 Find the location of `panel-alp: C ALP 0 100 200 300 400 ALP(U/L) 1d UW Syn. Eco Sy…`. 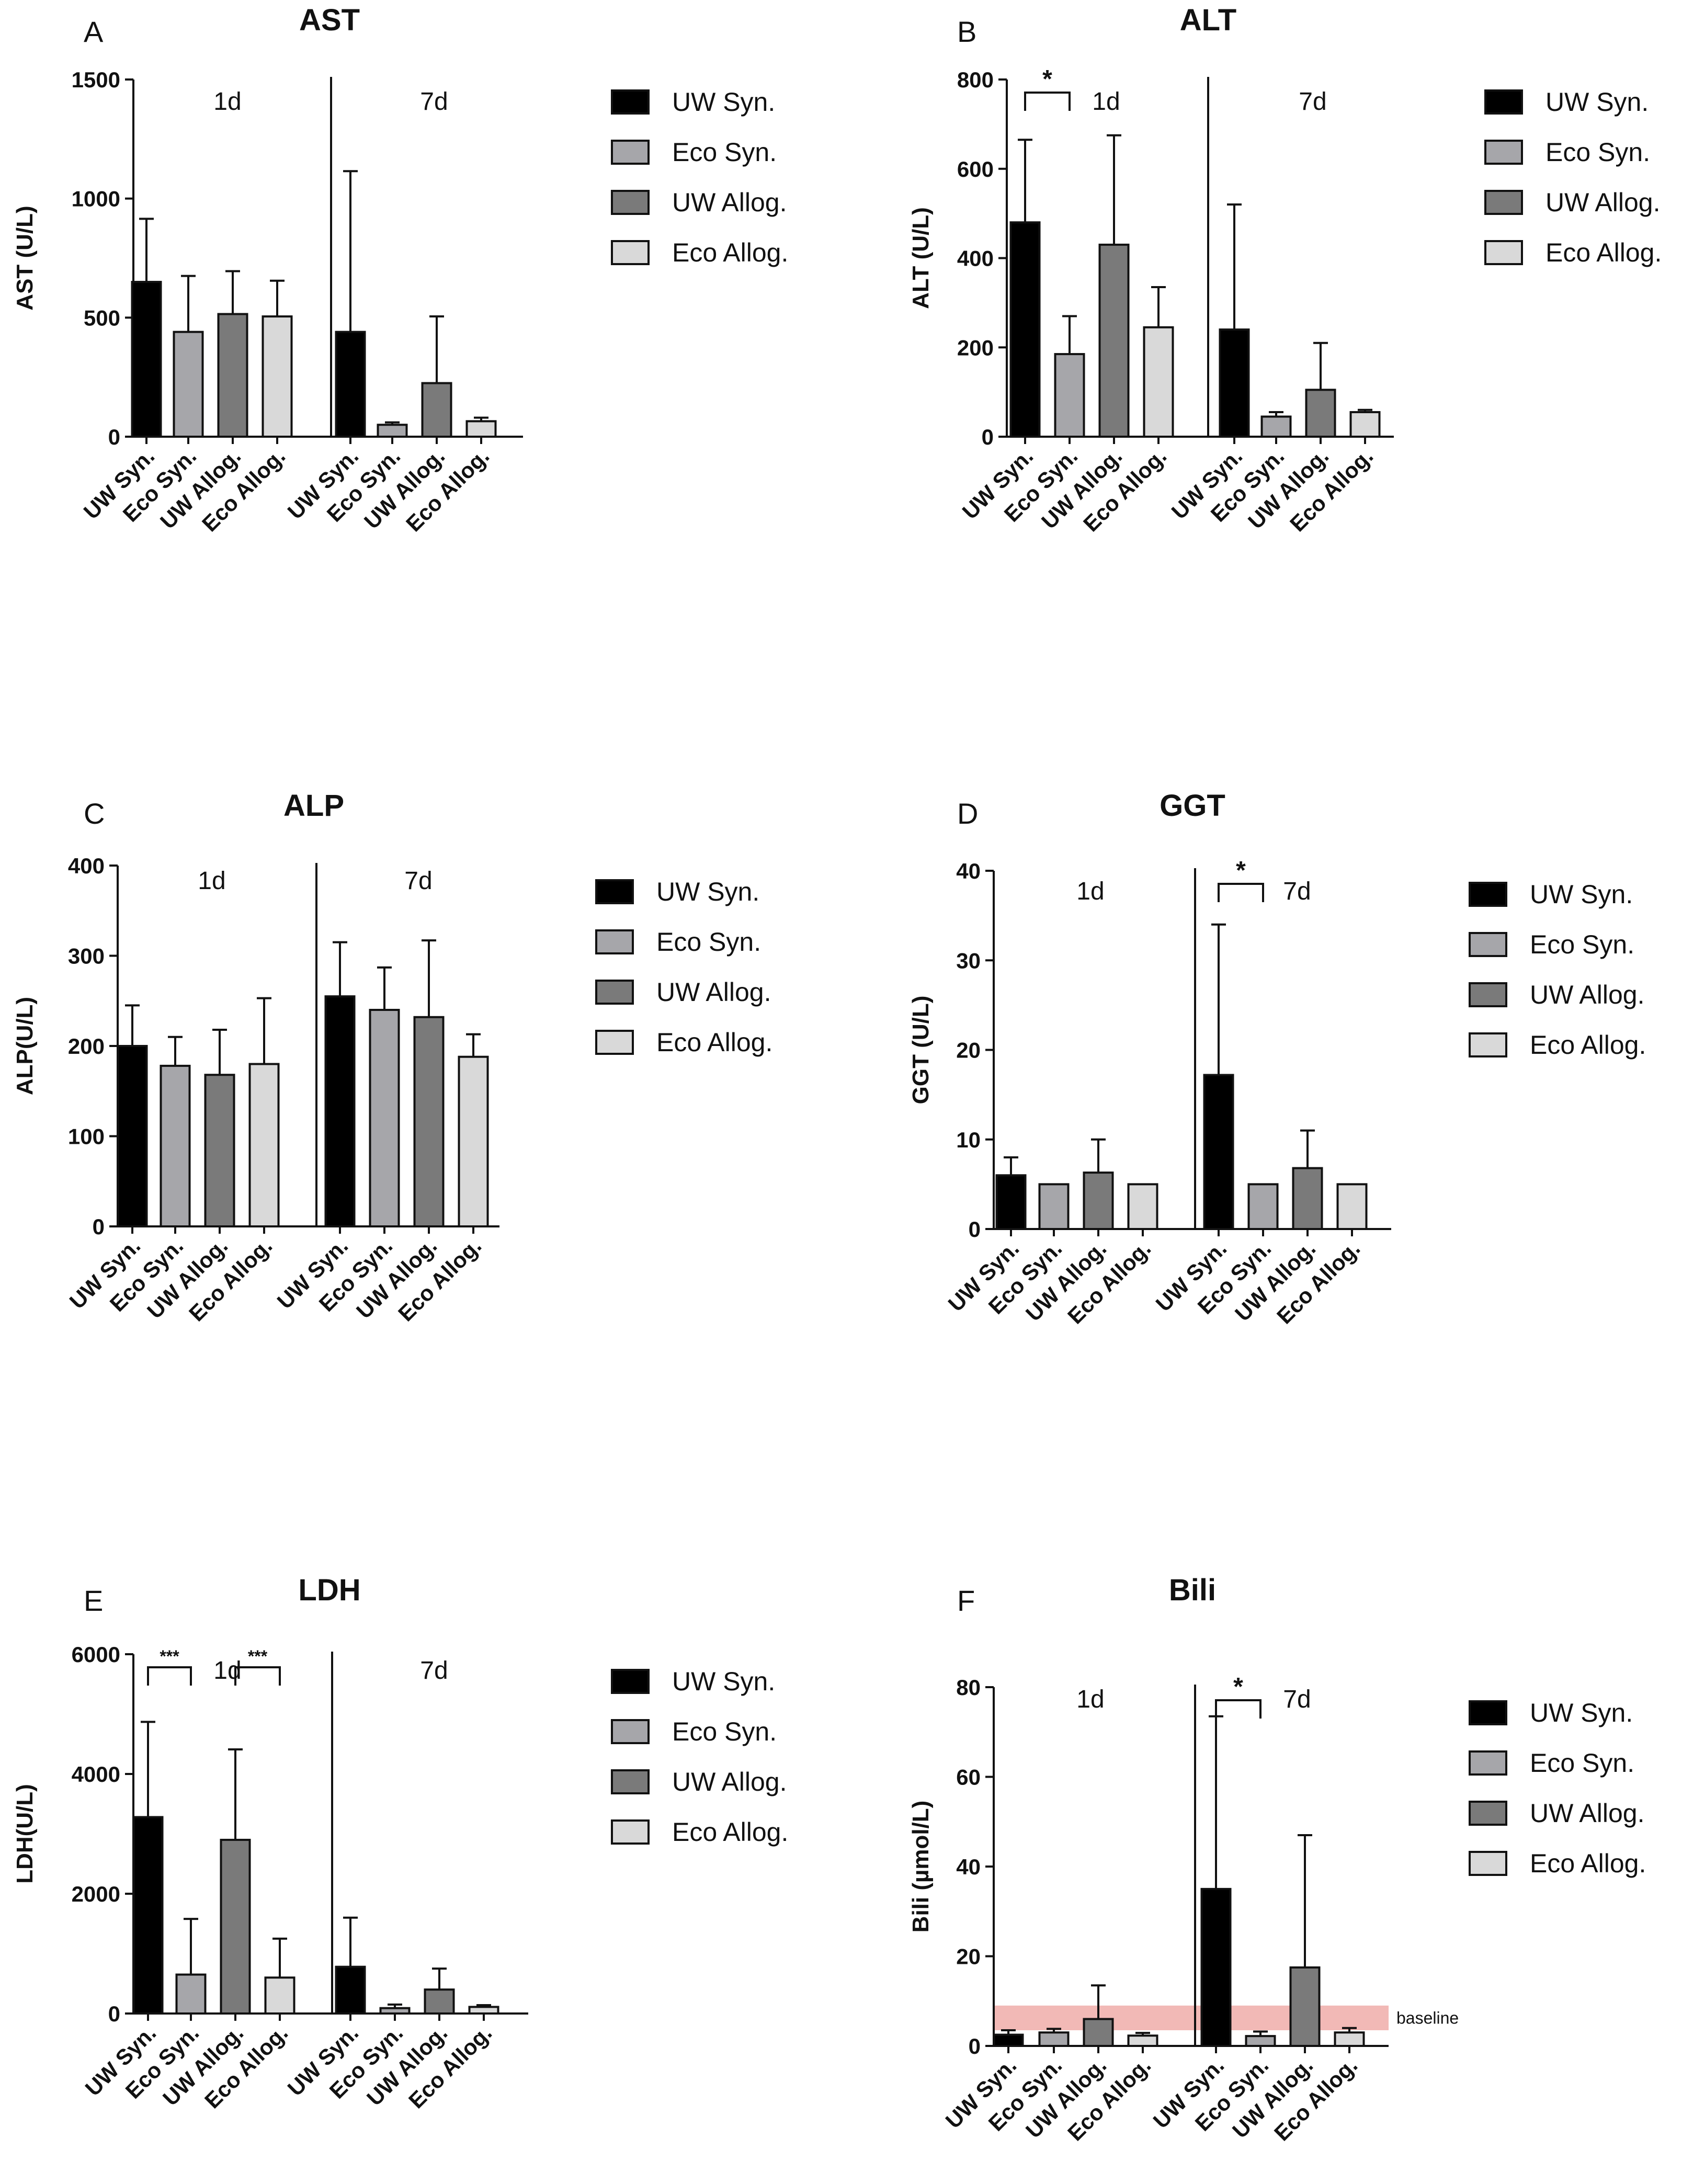

panel-alp: C ALP 0 100 200 300 400 ALP(U/L) 1d UW Syn. Eco Sy… is located at coordinates (392, 1057).